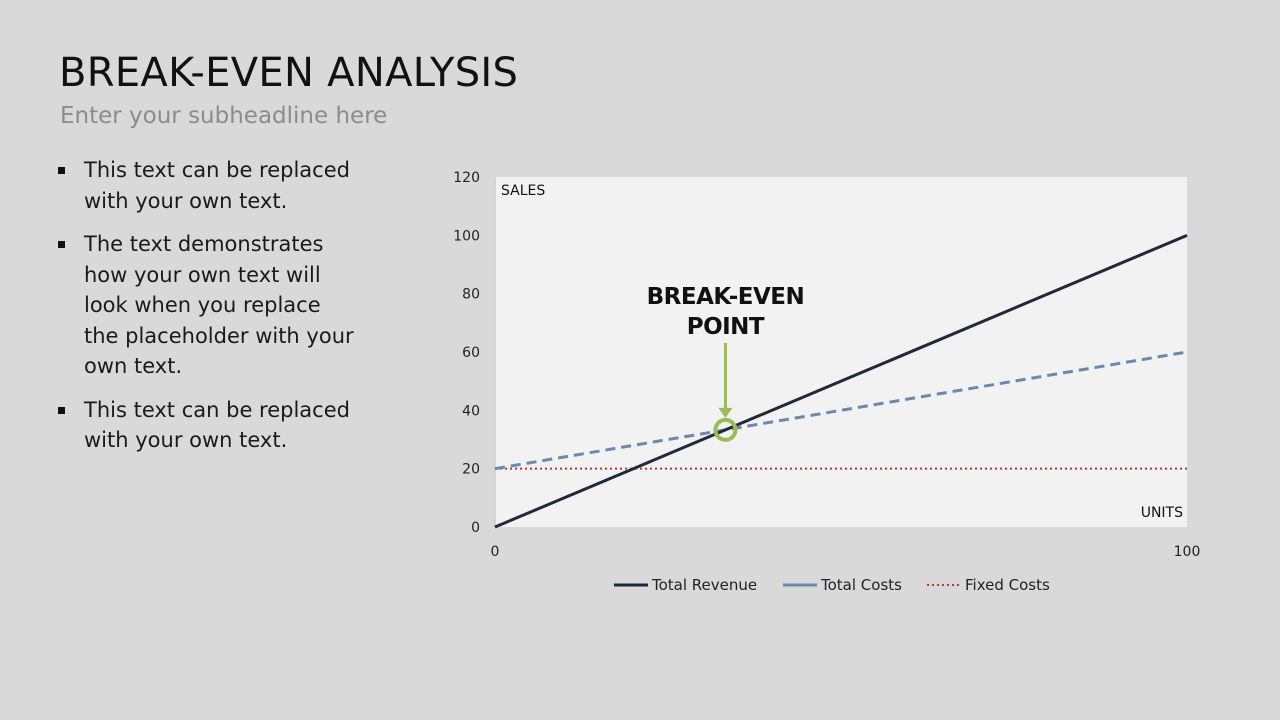  I want to click on slide-subtitle: Enter your subheadline here, so click(224, 116).